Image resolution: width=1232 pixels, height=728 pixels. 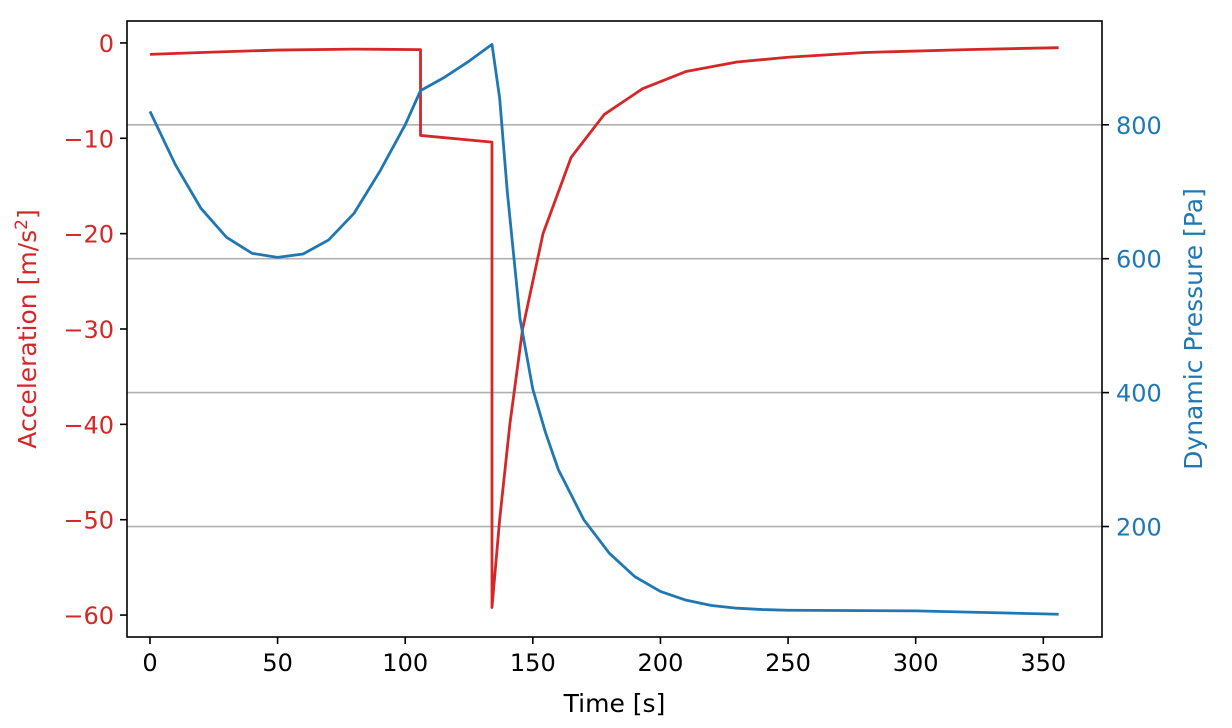 I want to click on y-axis-left-label: Acceleration [m/s2], so click(x=27, y=328).